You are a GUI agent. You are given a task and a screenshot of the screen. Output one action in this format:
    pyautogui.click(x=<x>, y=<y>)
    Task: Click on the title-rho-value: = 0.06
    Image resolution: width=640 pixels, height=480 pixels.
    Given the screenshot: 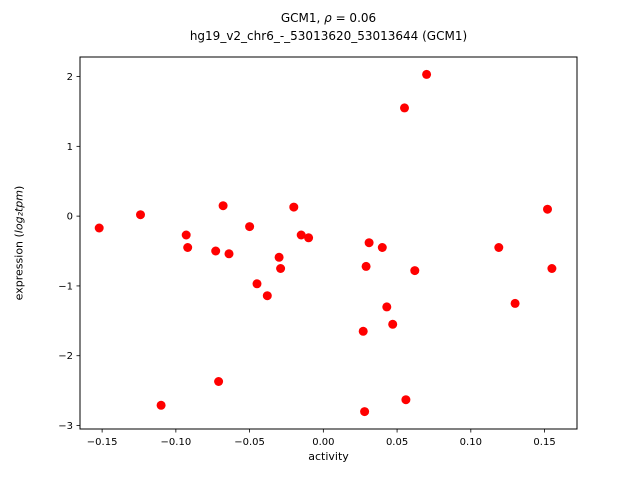 What is the action you would take?
    pyautogui.click(x=354, y=18)
    